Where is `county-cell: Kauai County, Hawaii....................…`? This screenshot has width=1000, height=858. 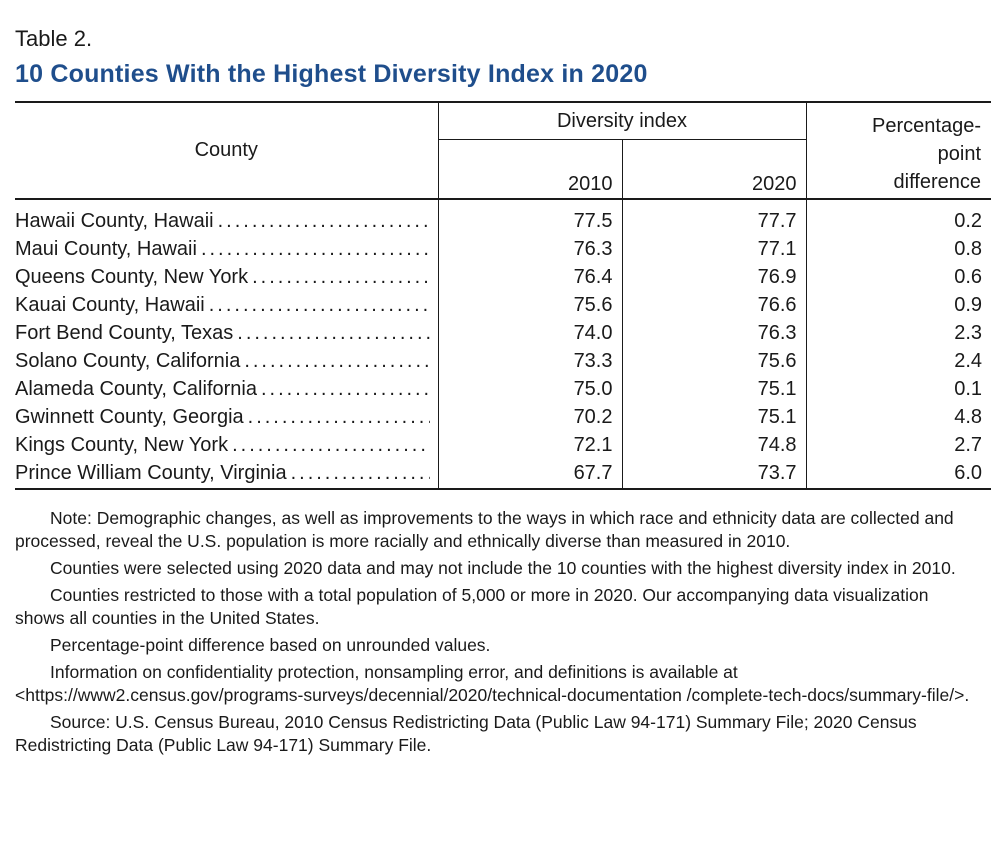 county-cell: Kauai County, Hawaii....................… is located at coordinates (226, 305).